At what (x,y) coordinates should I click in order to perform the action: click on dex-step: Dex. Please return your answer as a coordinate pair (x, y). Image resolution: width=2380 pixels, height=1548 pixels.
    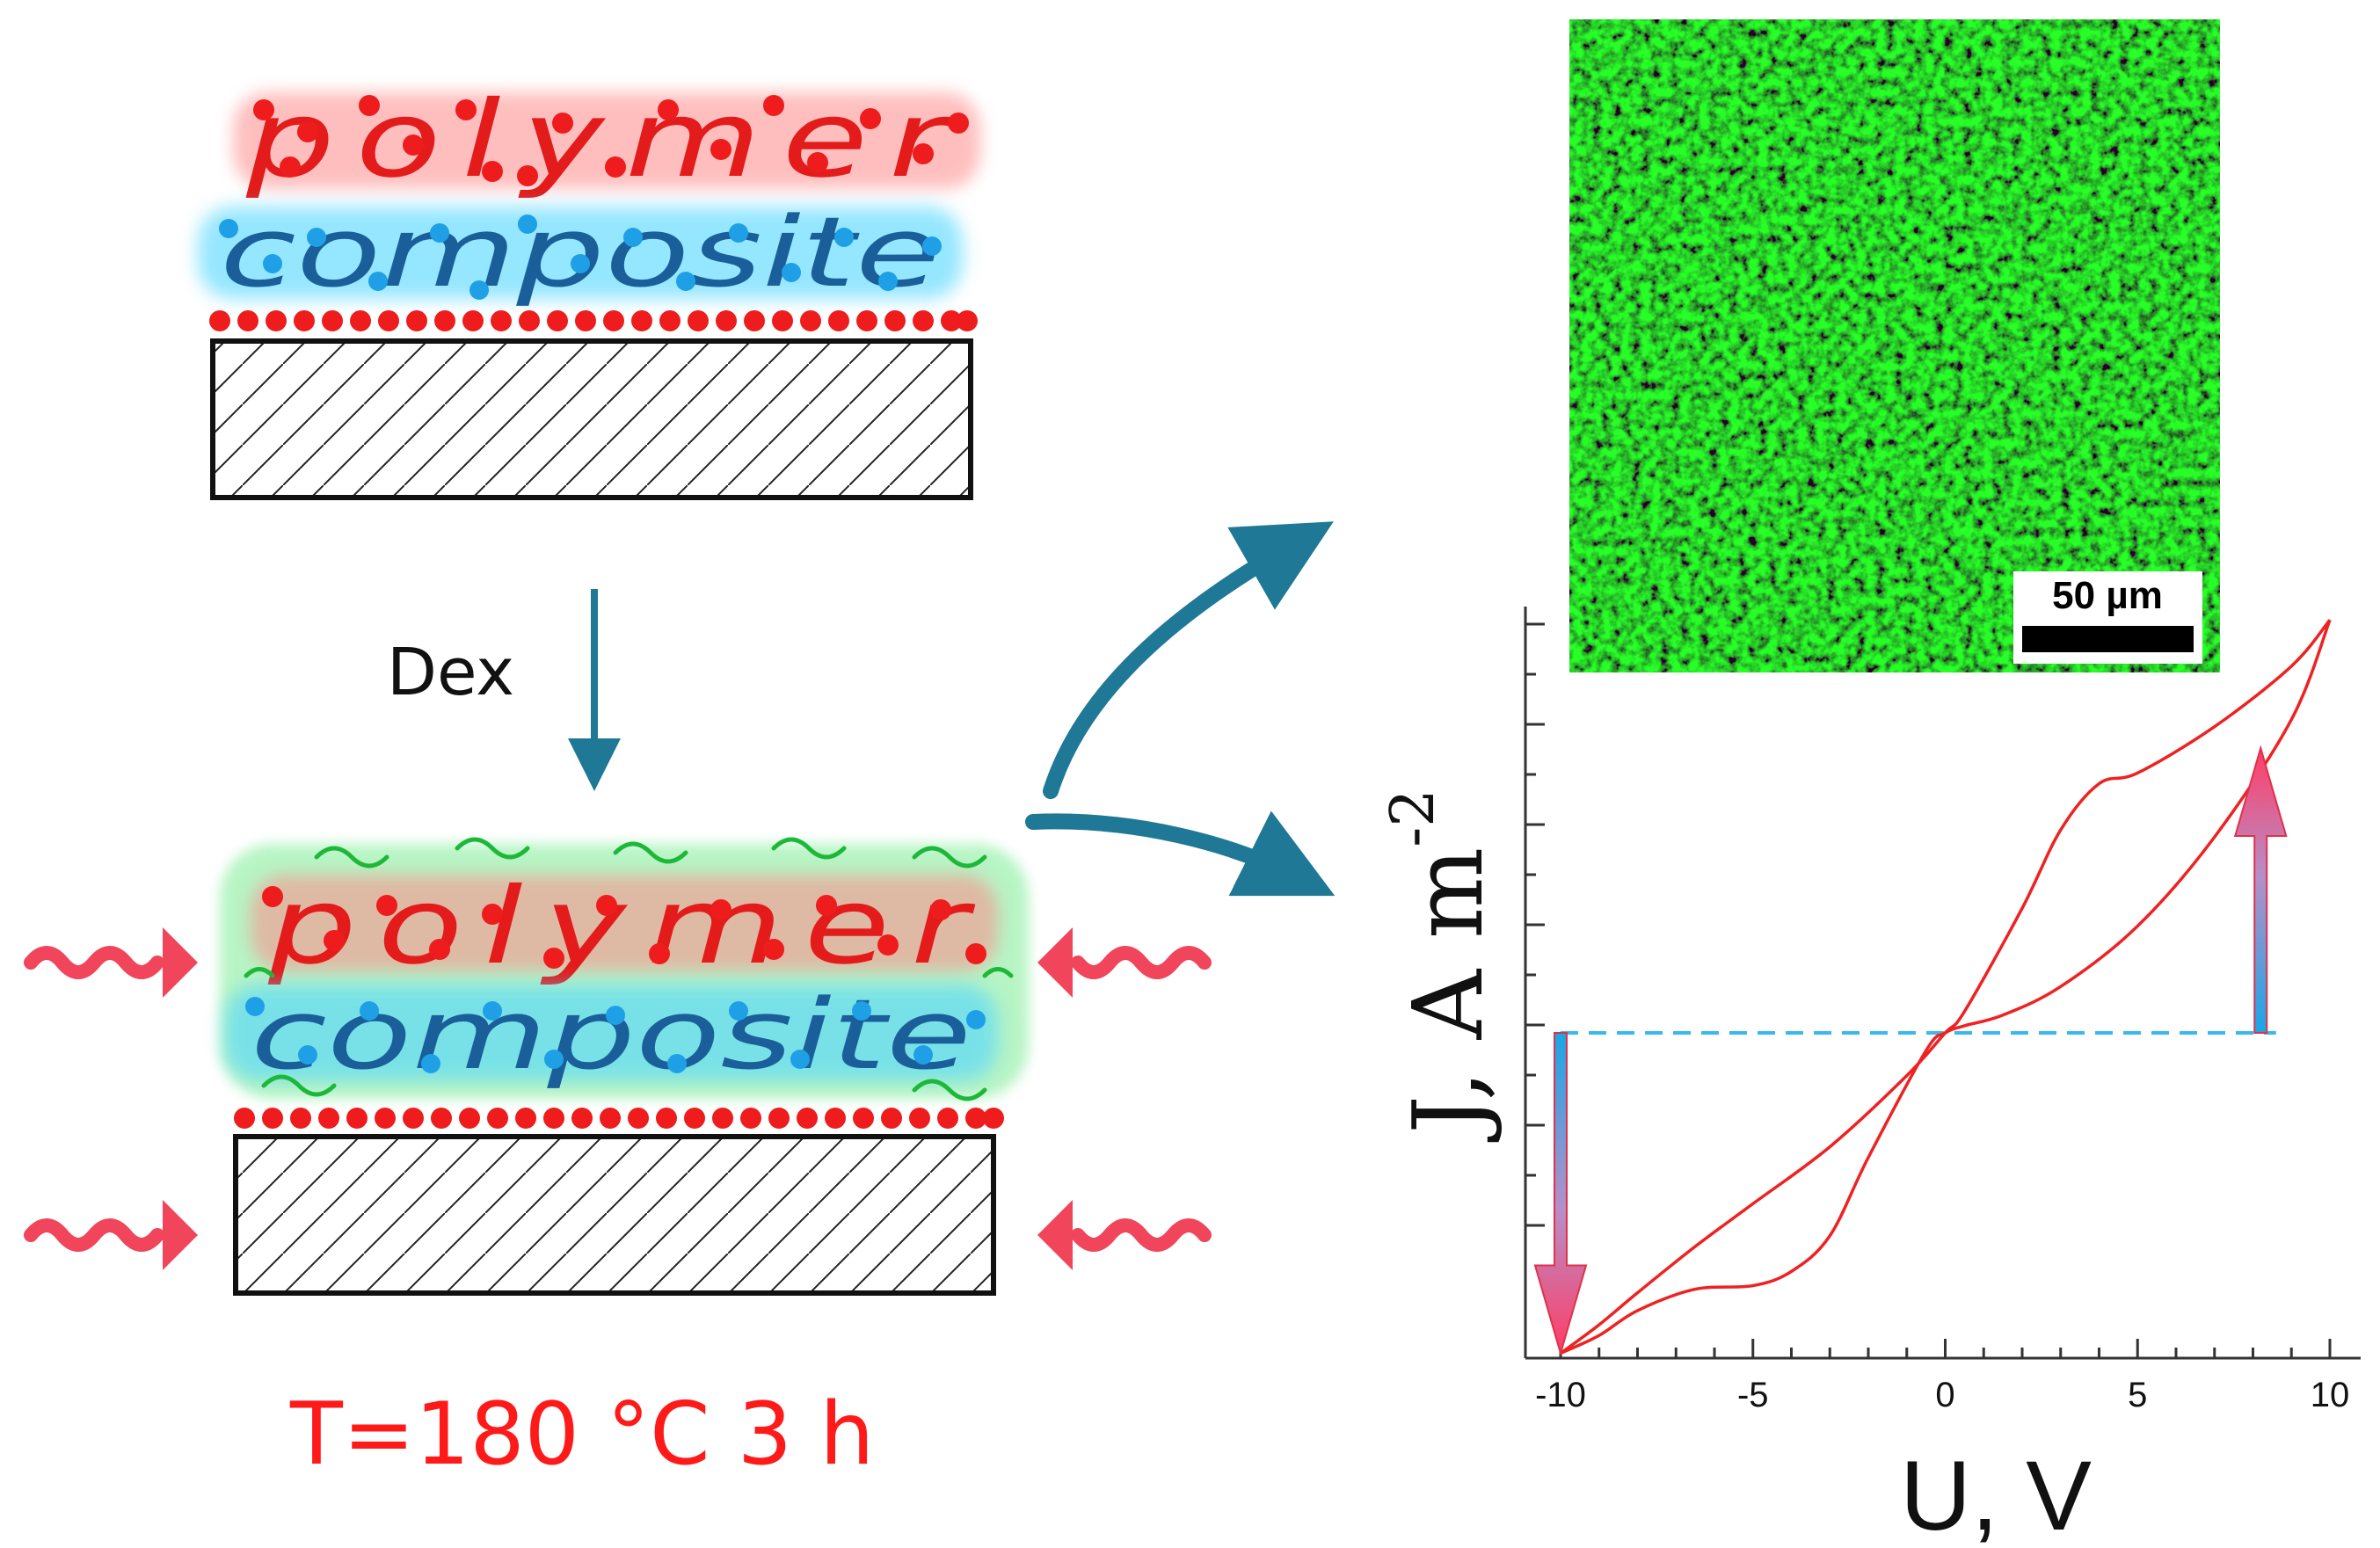
    Looking at the image, I should click on (504, 690).